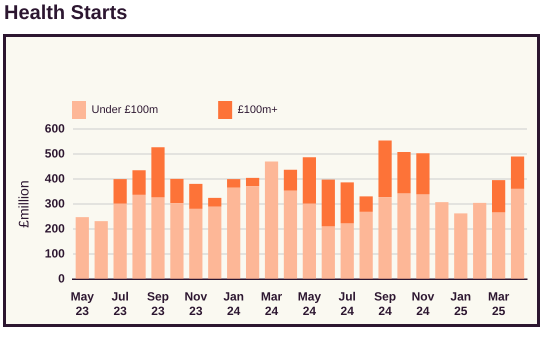 The width and height of the screenshot is (545, 349). What do you see at coordinates (258, 110) in the screenshot?
I see `legend-label: £100m+` at bounding box center [258, 110].